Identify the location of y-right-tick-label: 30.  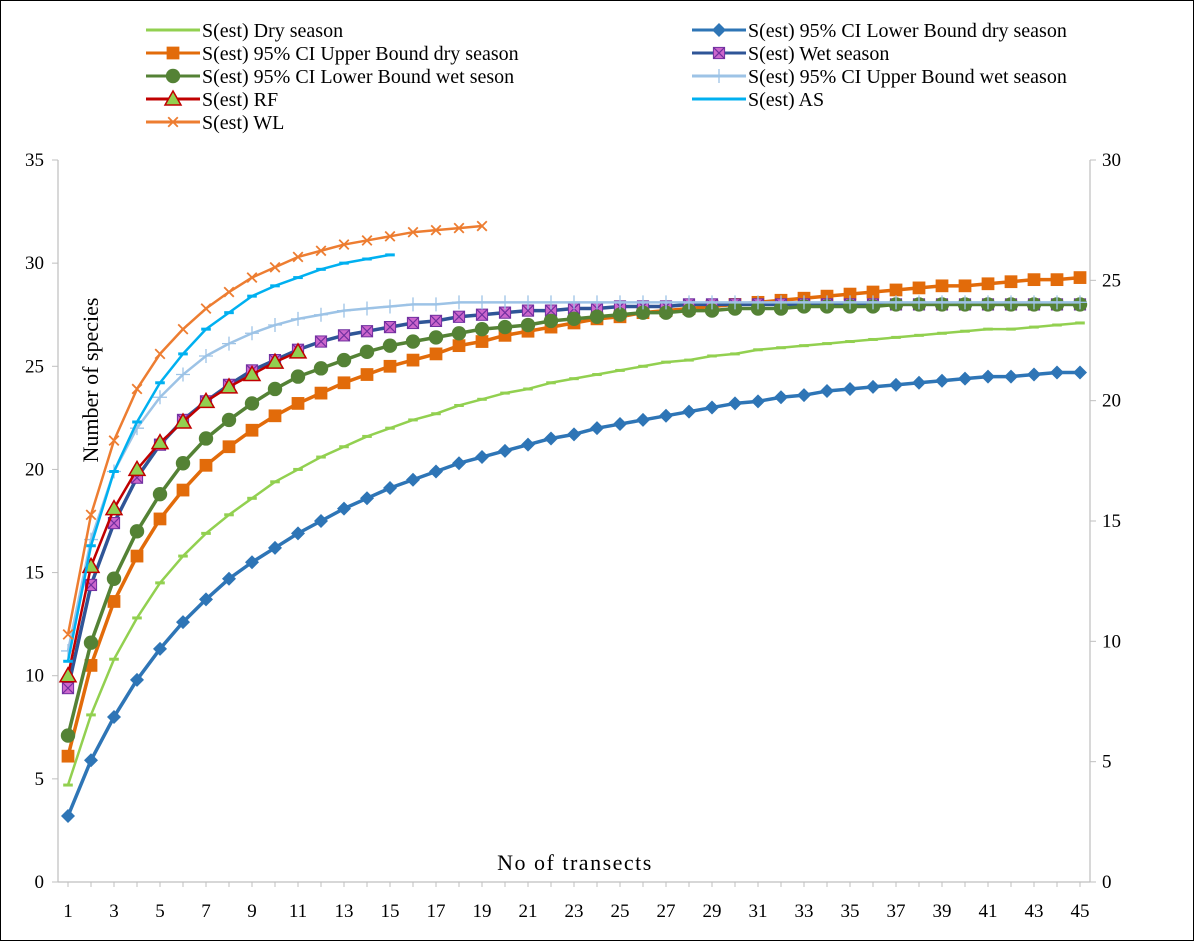
(1111, 160).